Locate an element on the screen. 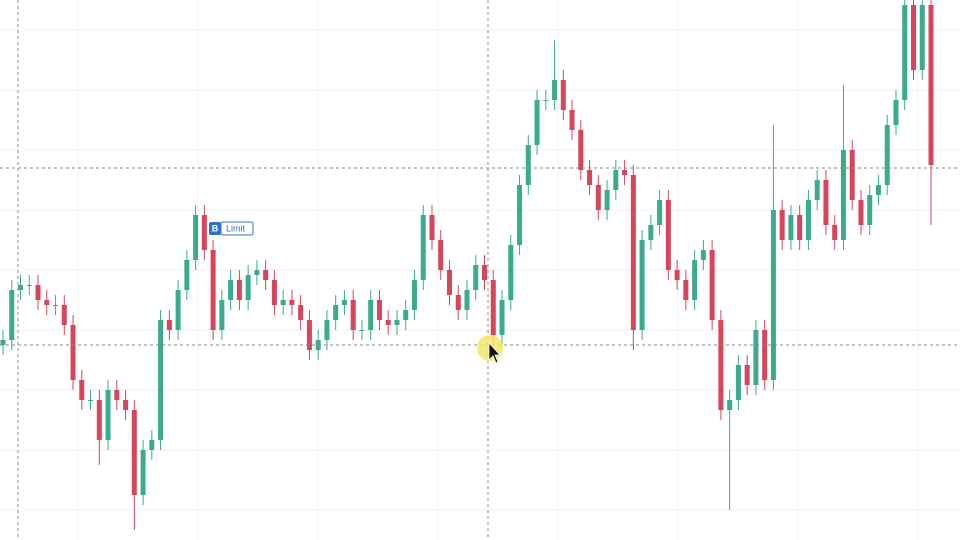  cursor is located at coordinates (490, 349).